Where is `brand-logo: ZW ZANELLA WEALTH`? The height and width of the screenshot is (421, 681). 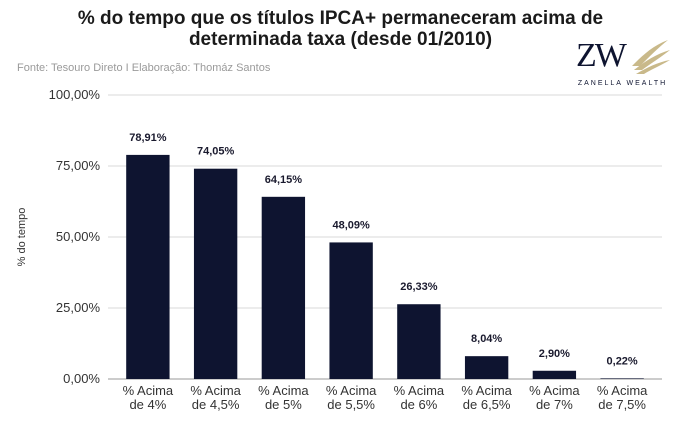 brand-logo: ZW ZANELLA WEALTH is located at coordinates (622, 66).